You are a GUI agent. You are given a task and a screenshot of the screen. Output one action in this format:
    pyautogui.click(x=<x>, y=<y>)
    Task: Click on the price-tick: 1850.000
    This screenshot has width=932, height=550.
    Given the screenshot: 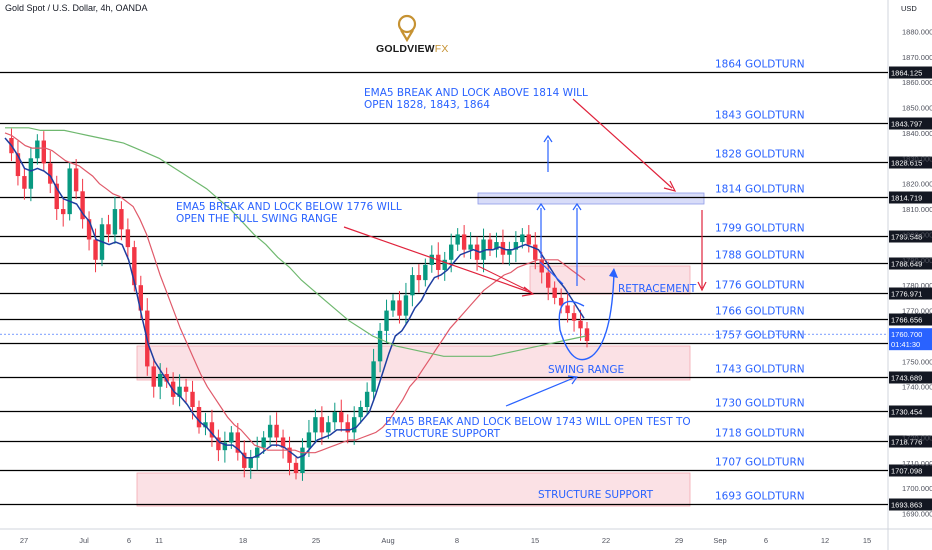 What is the action you would take?
    pyautogui.click(x=917, y=108)
    